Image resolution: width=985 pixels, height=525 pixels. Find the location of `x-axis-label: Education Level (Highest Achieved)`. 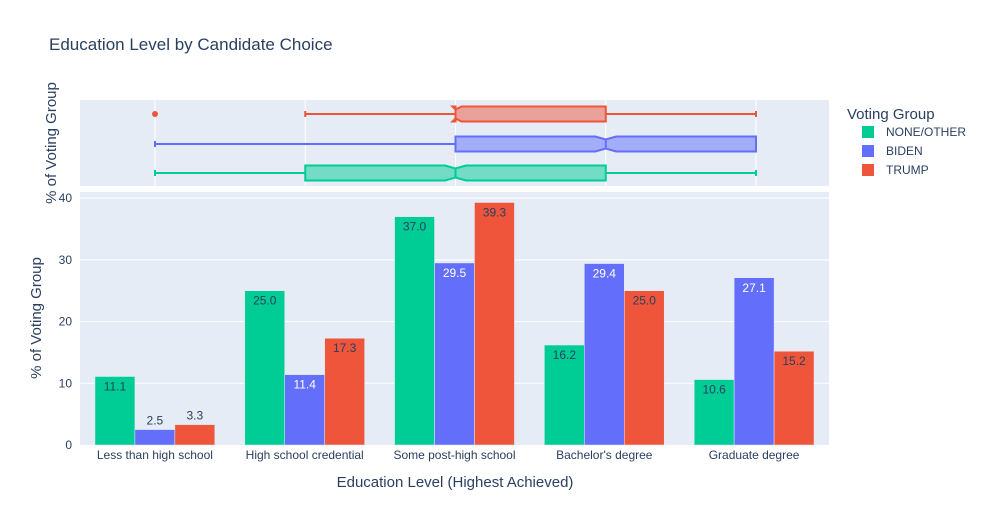

x-axis-label: Education Level (Highest Achieved) is located at coordinates (455, 482).